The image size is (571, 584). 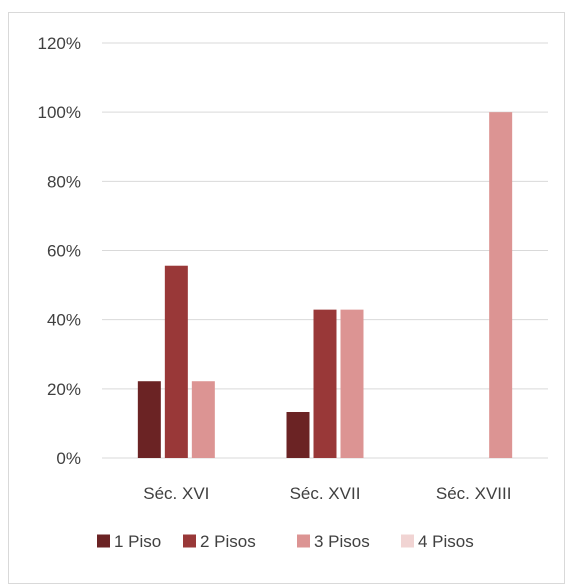 I want to click on legend: 1 Piso 2 Pisos 3 Pisos 4 Pisos, so click(x=285, y=541).